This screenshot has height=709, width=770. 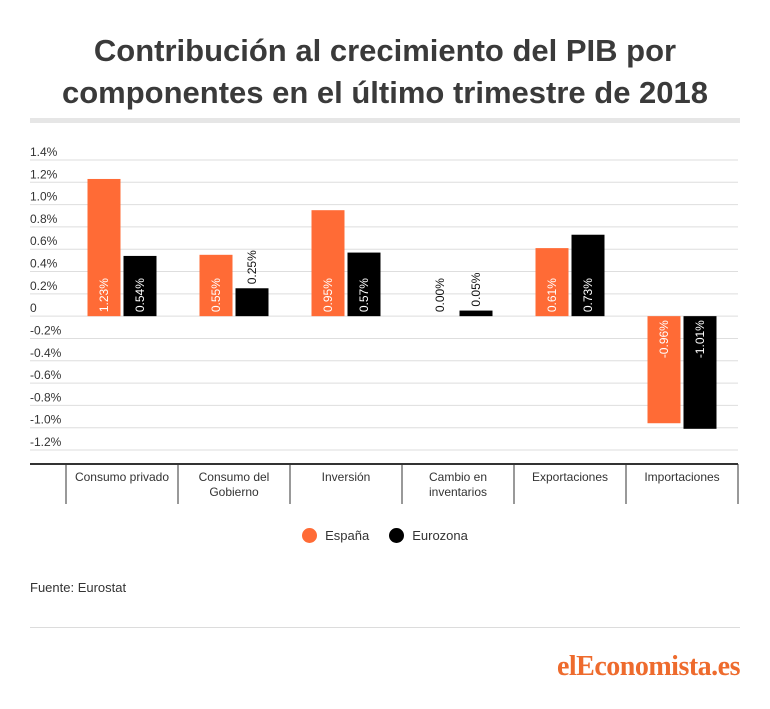 I want to click on data-label: 0.00%, so click(x=440, y=295).